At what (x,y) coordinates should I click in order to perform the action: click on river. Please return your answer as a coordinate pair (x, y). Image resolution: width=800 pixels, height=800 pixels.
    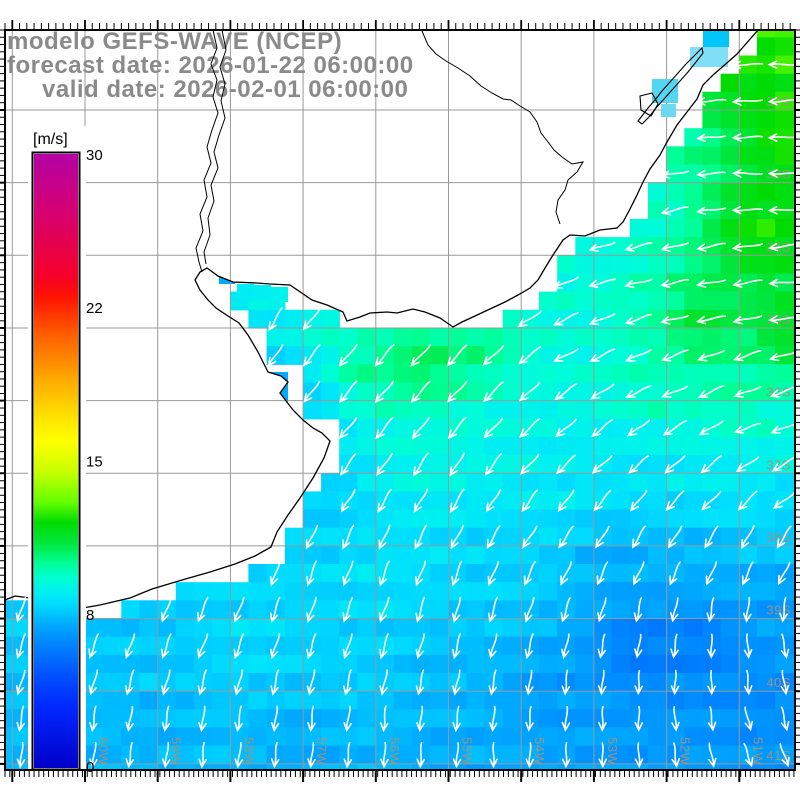
    Looking at the image, I should click on (502, 127).